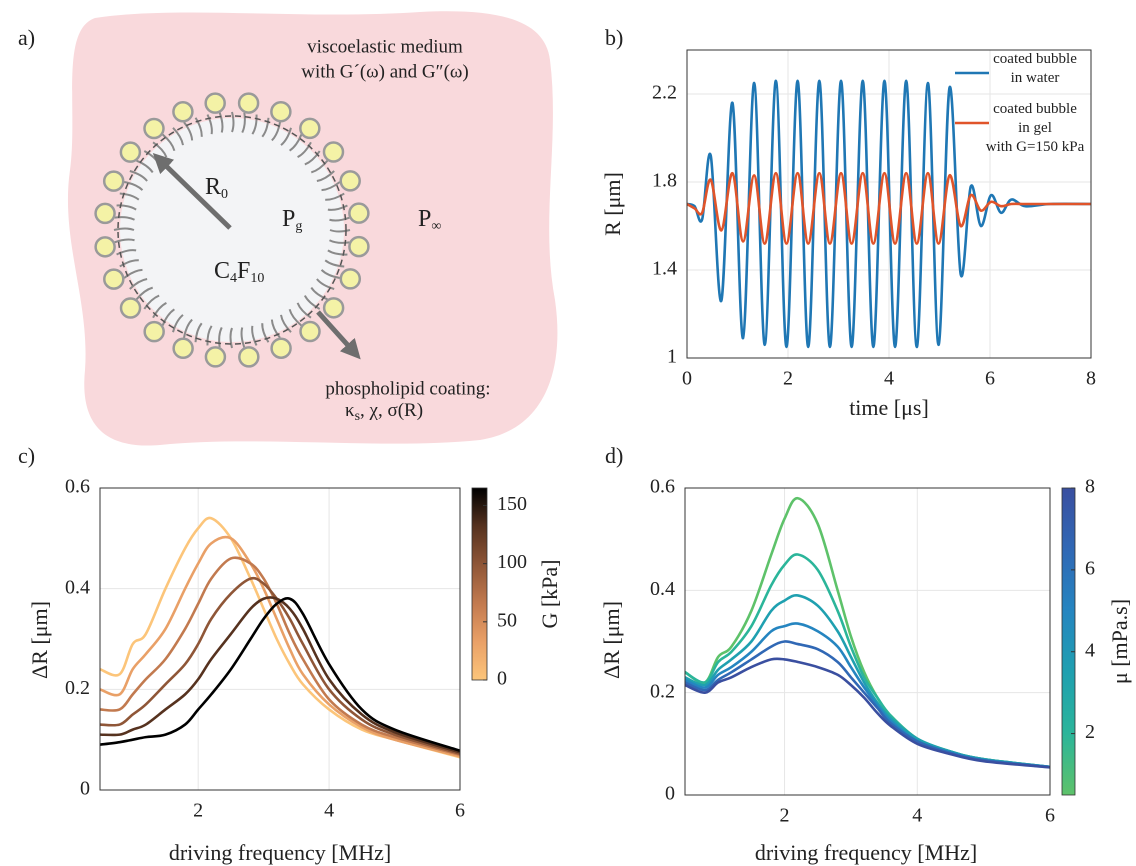 The width and height of the screenshot is (1136, 866). I want to click on gas-label: C4F10, so click(239, 272).